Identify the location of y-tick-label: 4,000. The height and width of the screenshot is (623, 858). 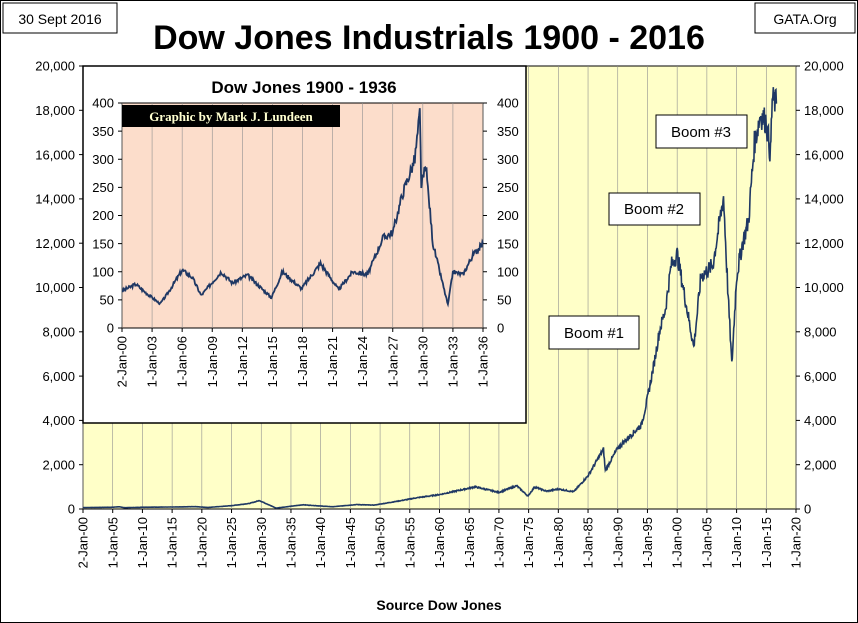
(58, 420).